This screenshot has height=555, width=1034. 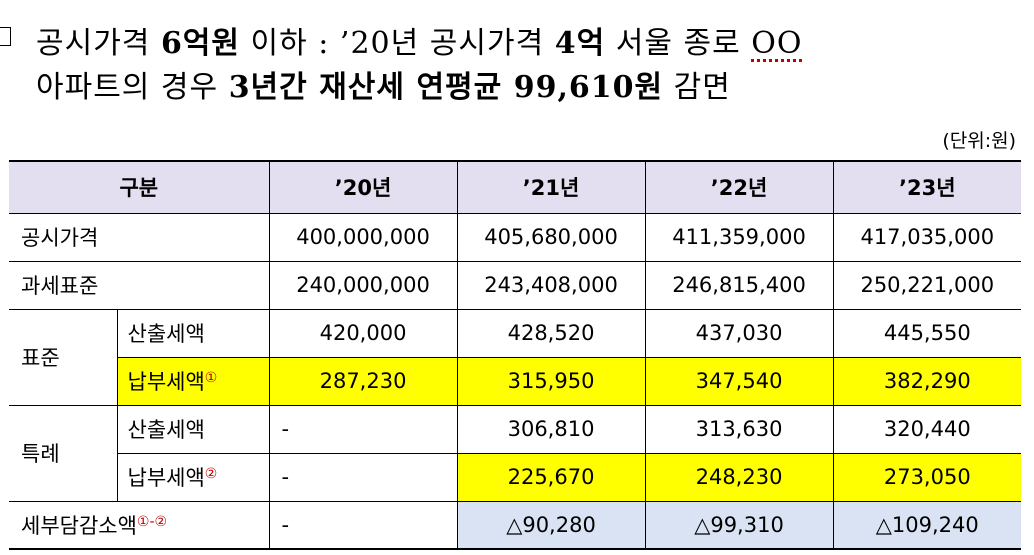 I want to click on table-cell: 287,230, so click(x=363, y=381).